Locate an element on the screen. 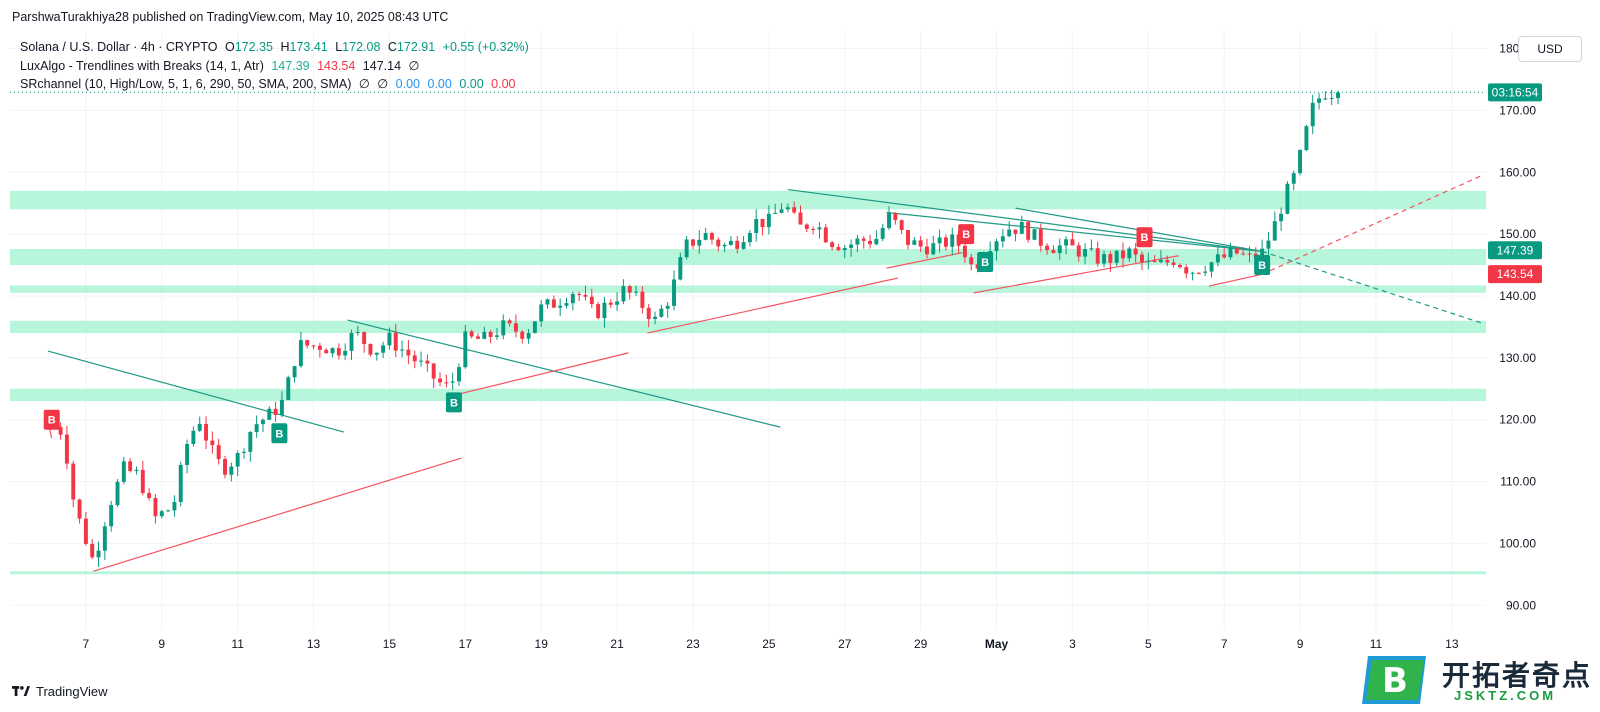  indicator-value-2: ∅ is located at coordinates (383, 84).